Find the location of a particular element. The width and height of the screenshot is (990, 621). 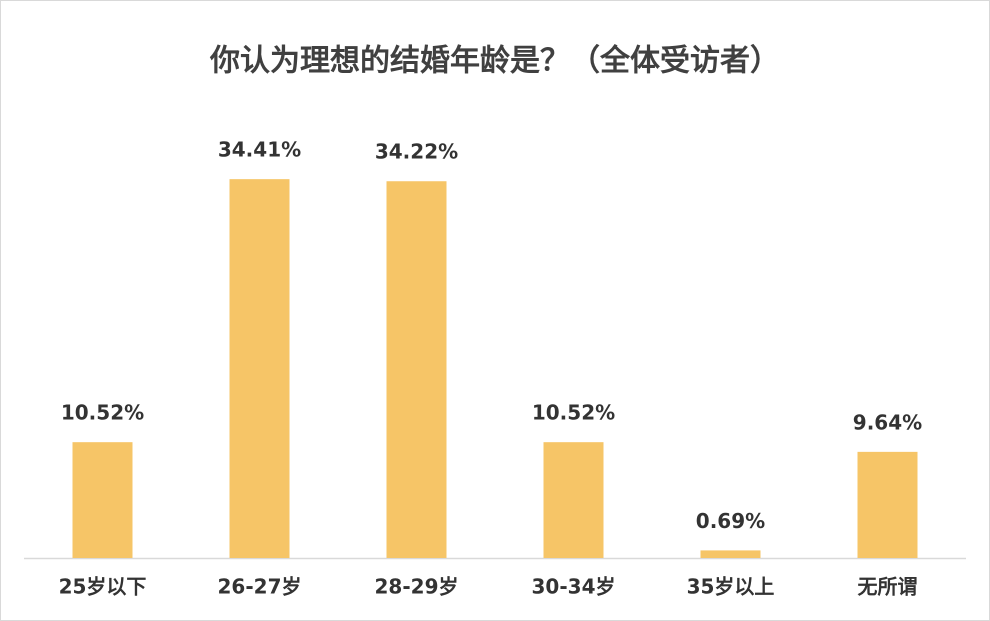

chart-title: 你认为理想的结婚年龄是？（全体受访者） is located at coordinates (494, 61).